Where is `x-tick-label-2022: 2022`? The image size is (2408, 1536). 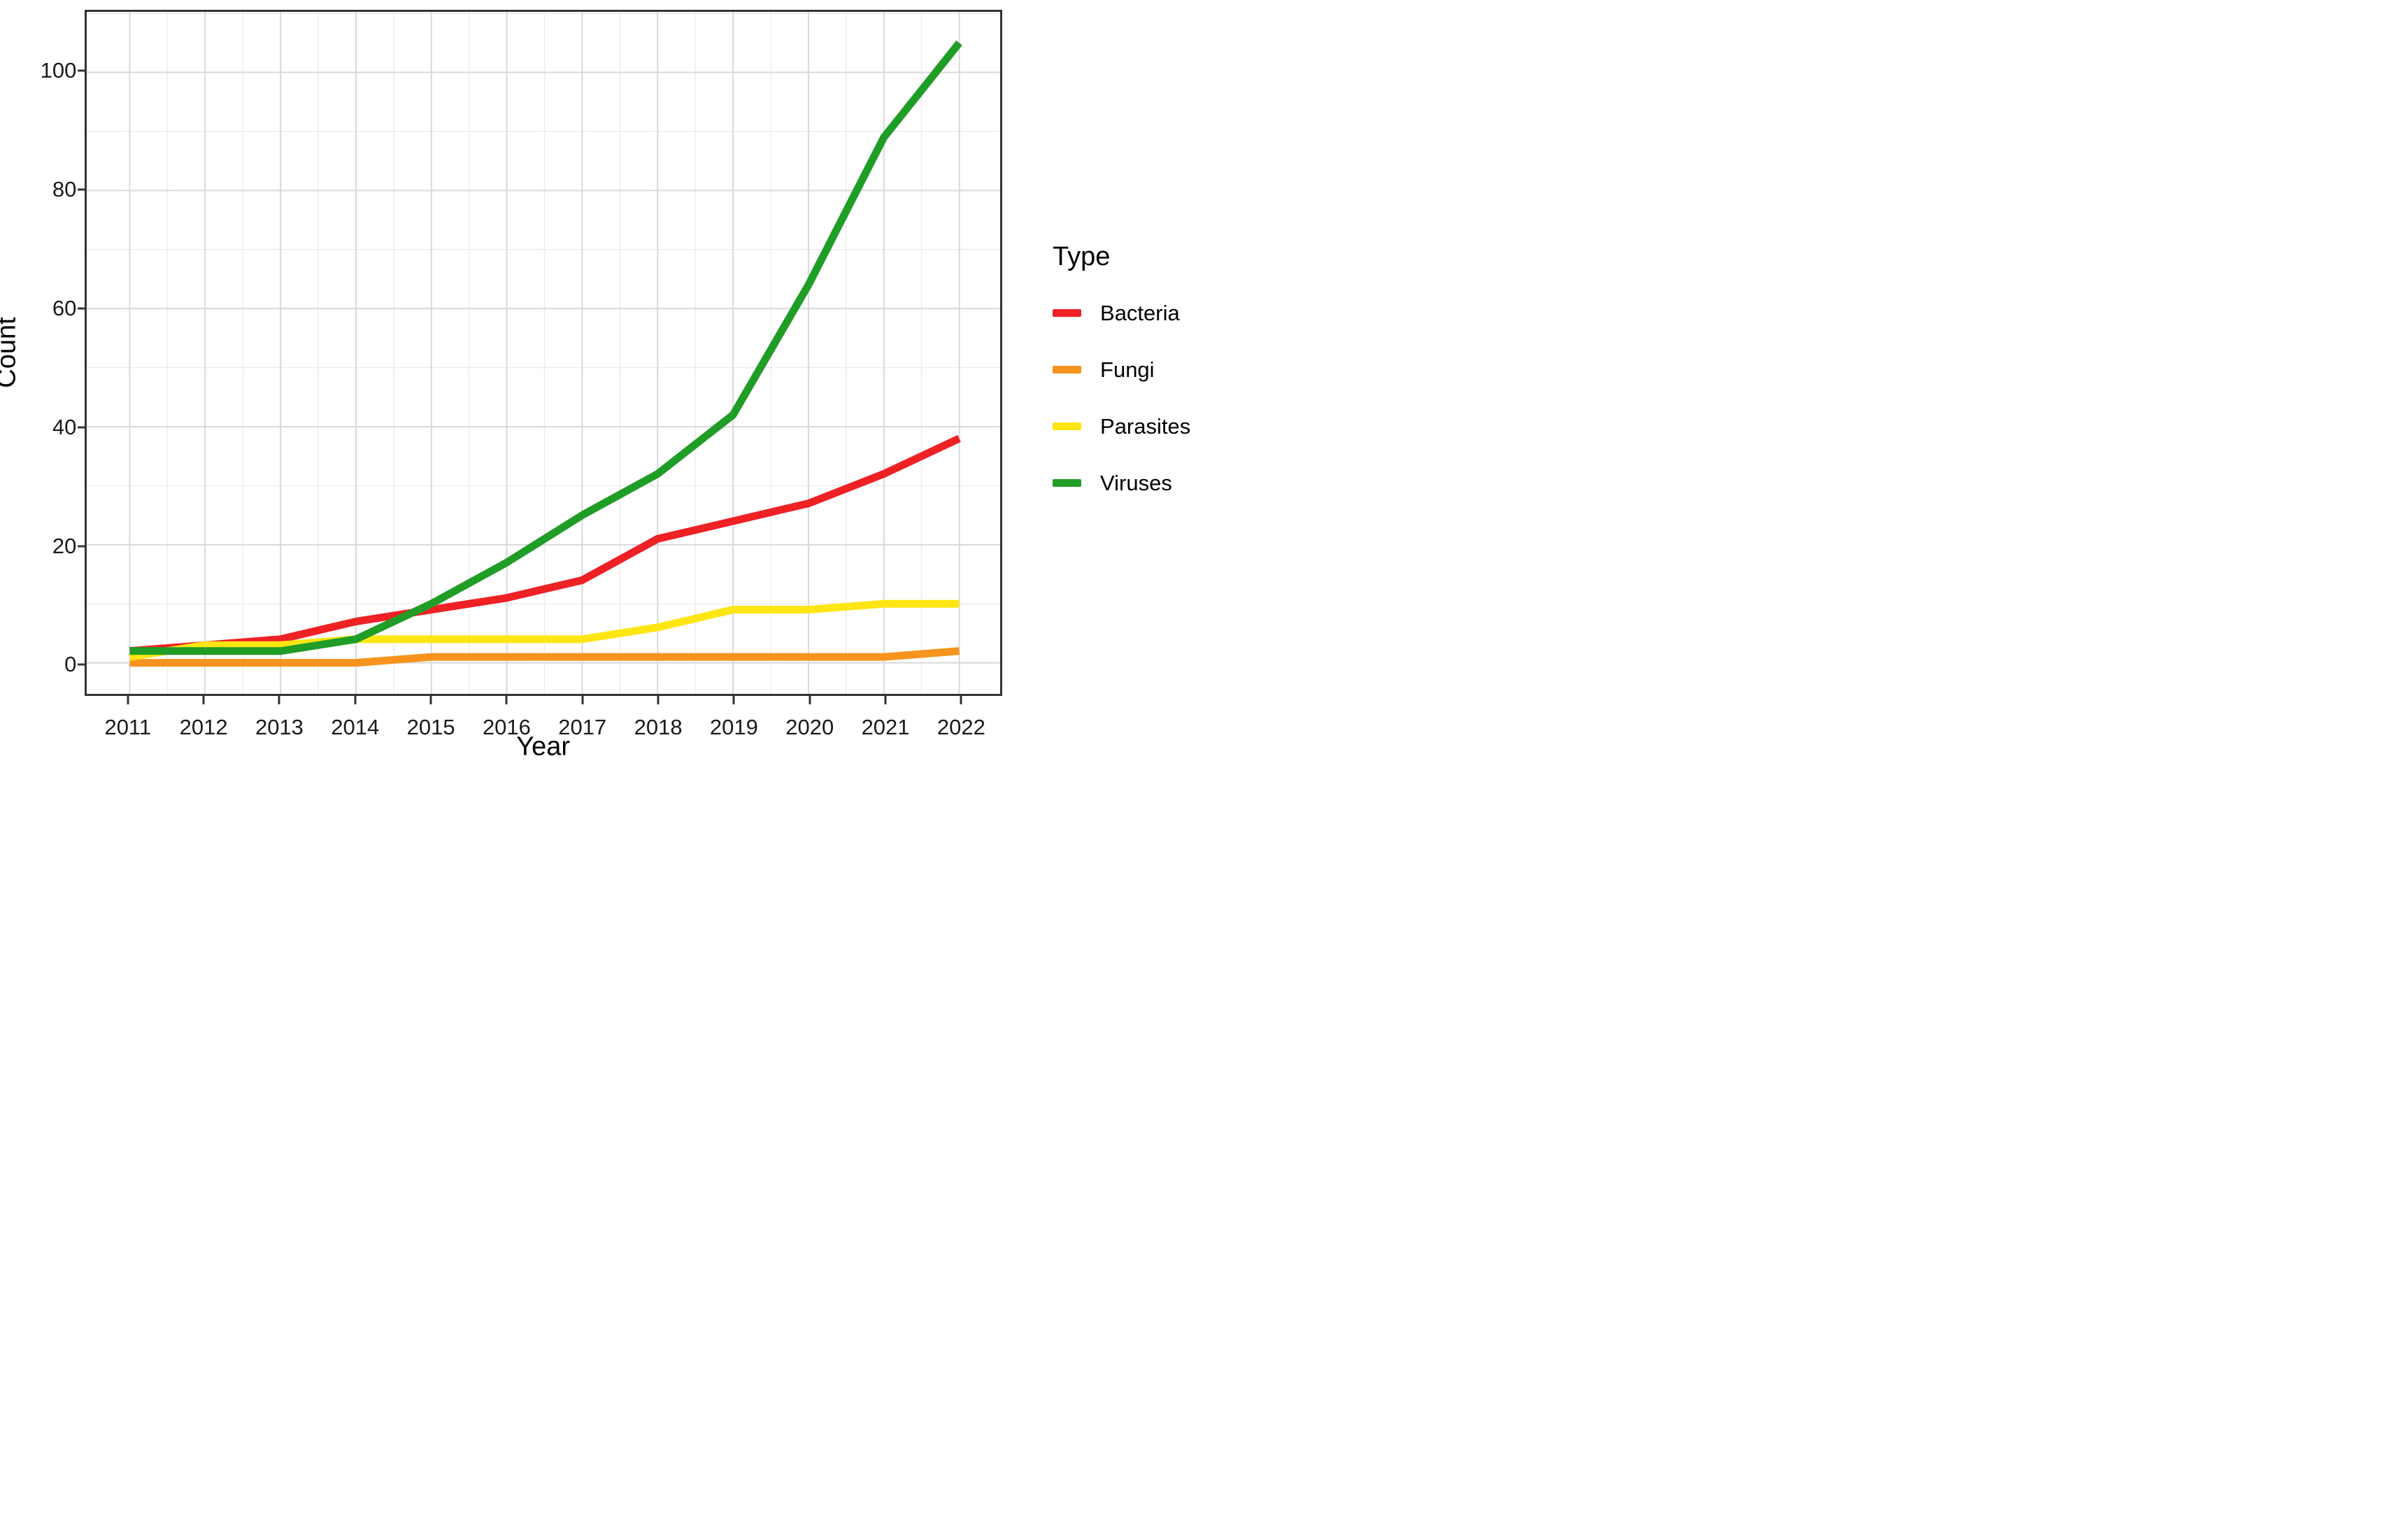 x-tick-label-2022: 2022 is located at coordinates (960, 727).